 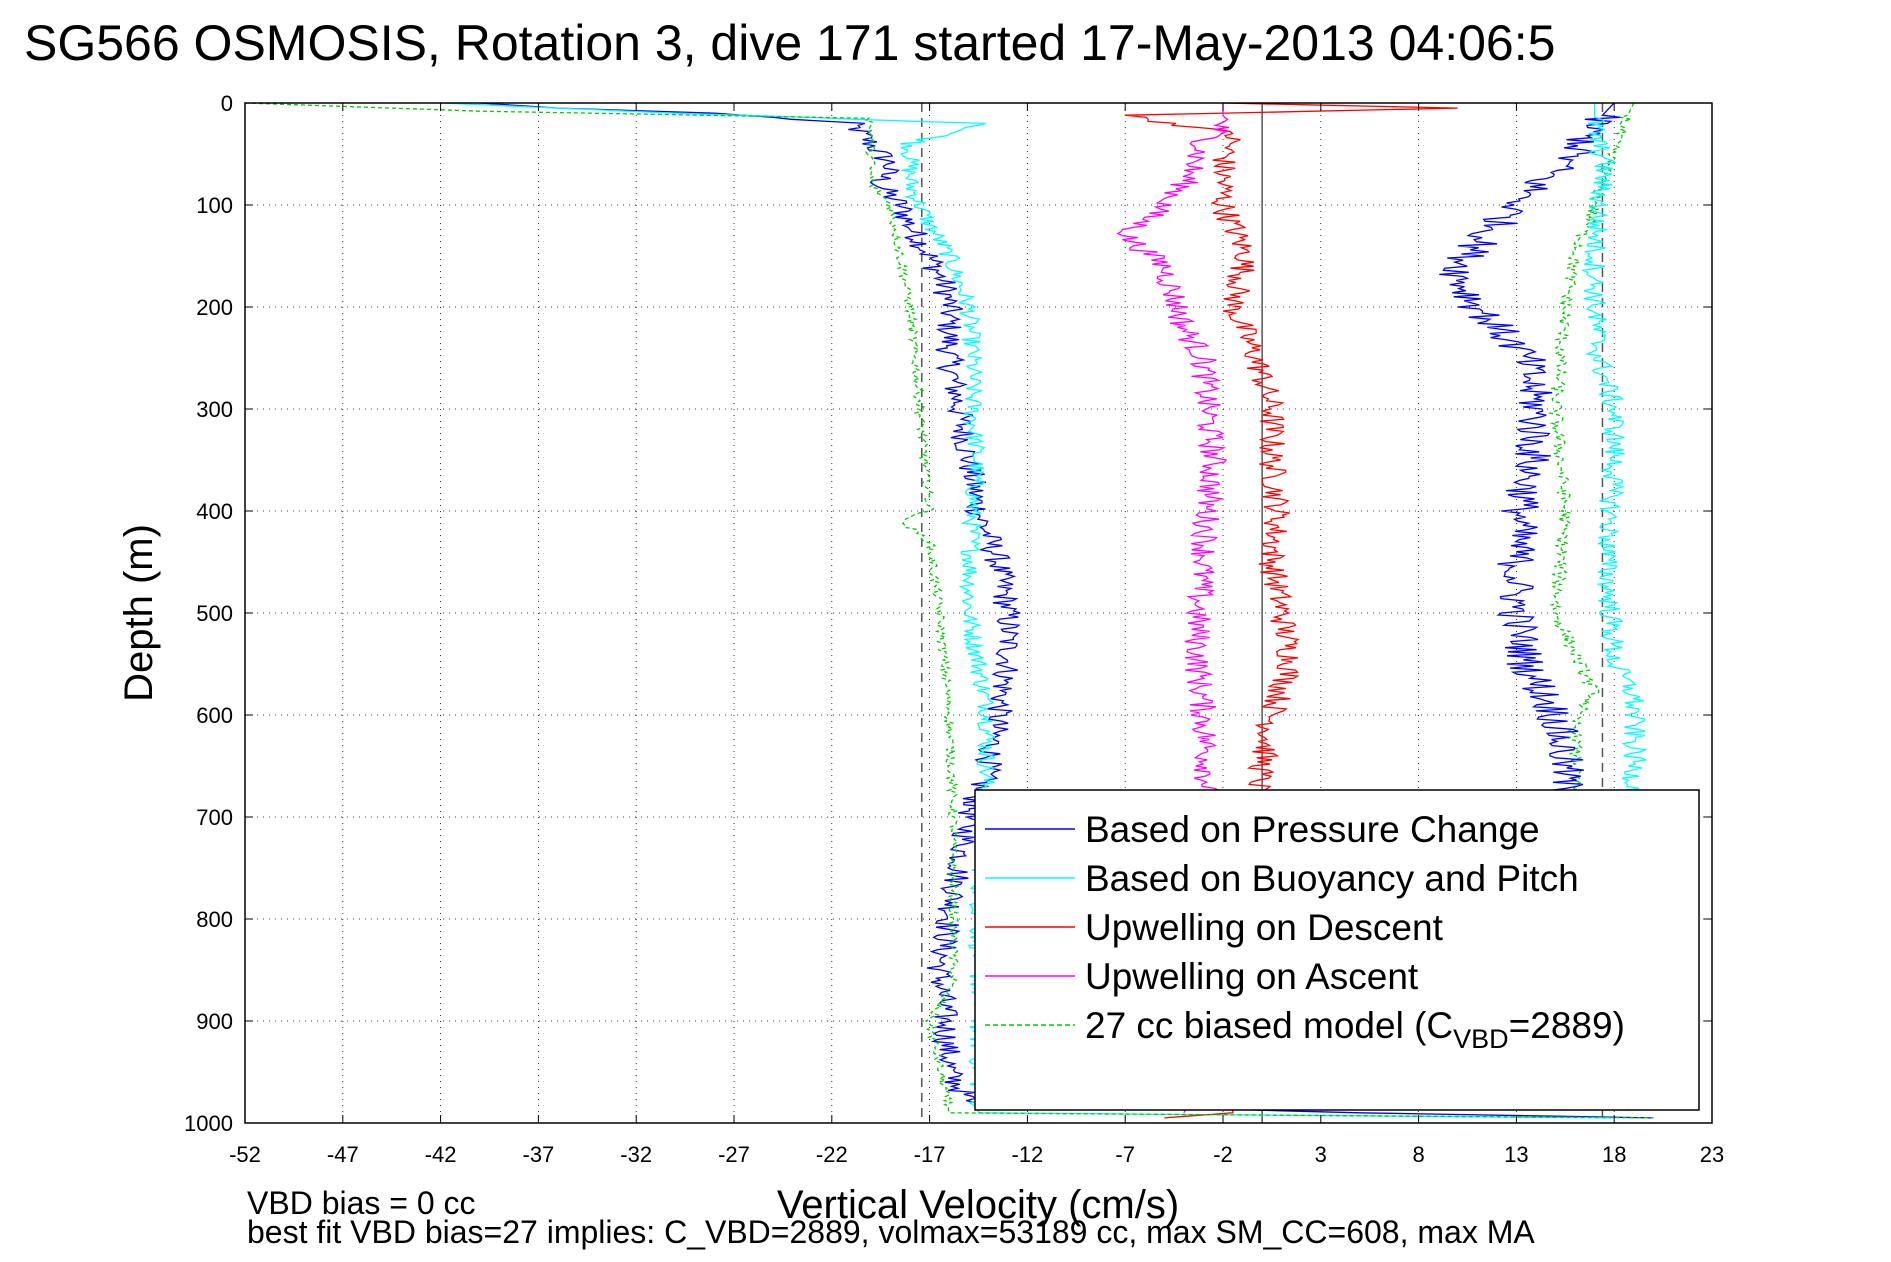 I want to click on y-axis-label: Depth (m), so click(x=139, y=613).